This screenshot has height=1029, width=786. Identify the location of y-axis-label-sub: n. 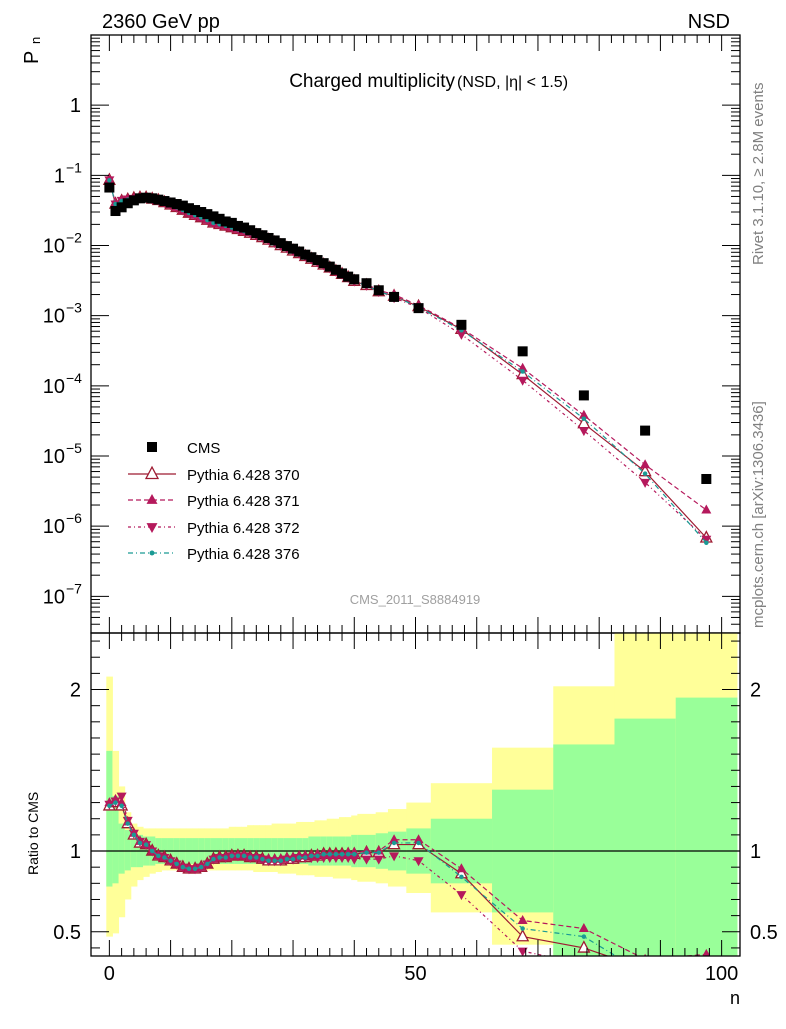
(35, 40).